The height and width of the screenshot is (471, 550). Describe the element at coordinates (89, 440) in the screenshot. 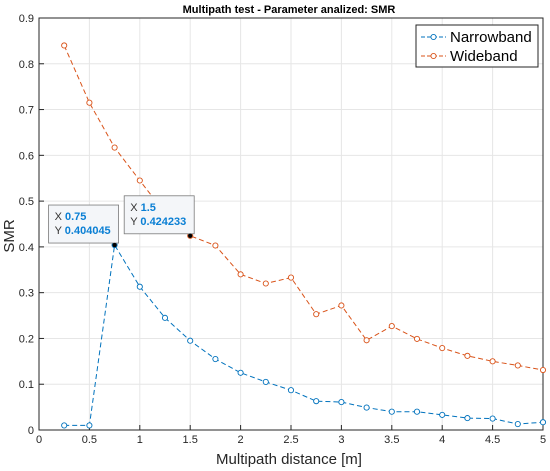

I see `x-tick-label: 0.5` at that location.